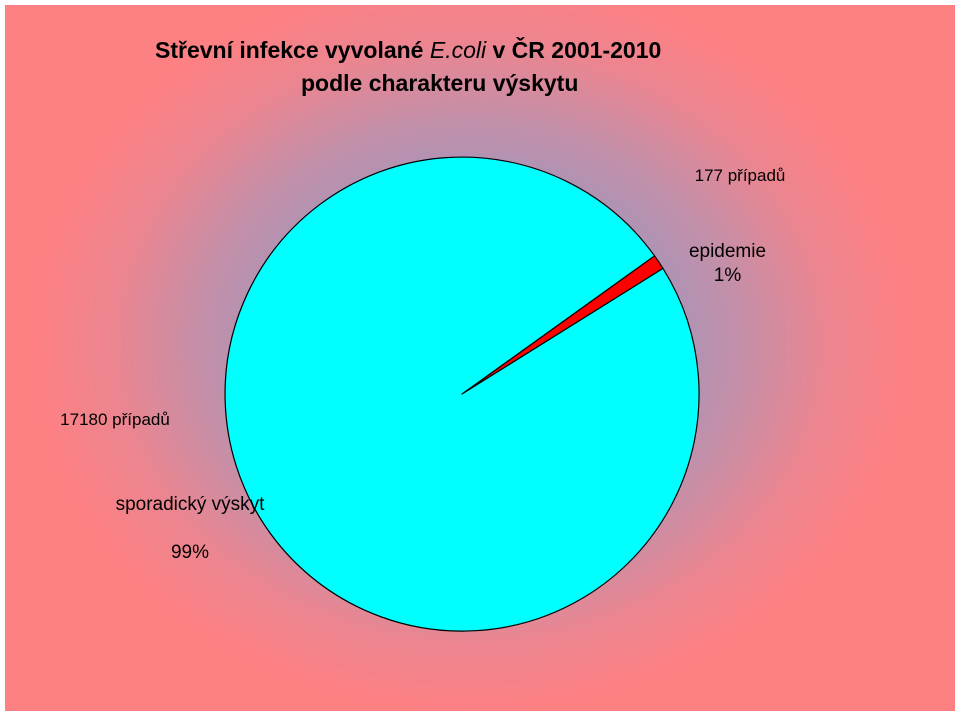 The width and height of the screenshot is (960, 716). What do you see at coordinates (458, 50) in the screenshot?
I see `title-italic: E.coli` at bounding box center [458, 50].